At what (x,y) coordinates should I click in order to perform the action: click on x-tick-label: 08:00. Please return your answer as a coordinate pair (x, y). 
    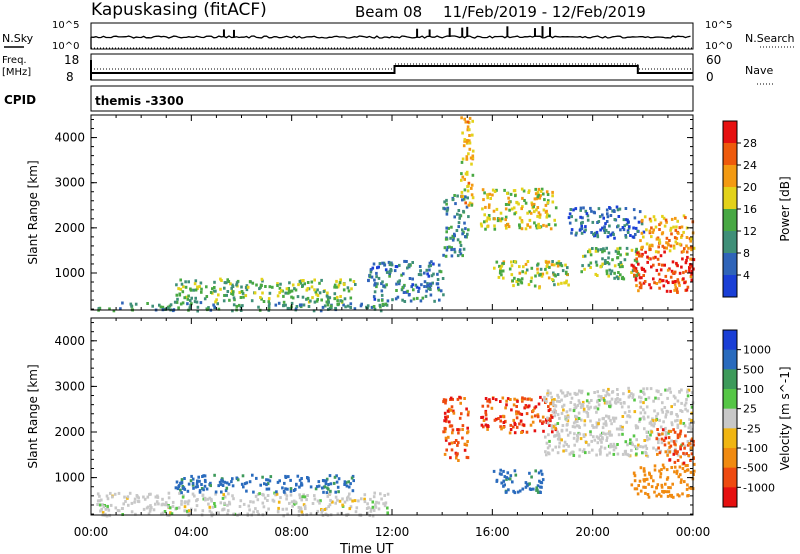
    Looking at the image, I should click on (291, 532).